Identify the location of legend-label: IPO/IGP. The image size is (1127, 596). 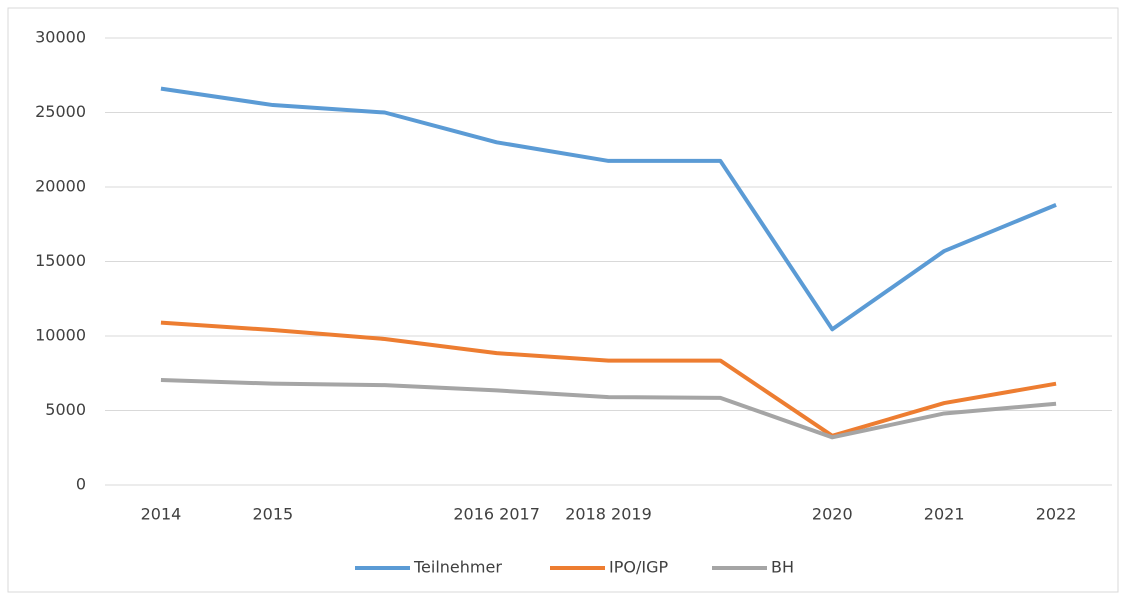
(638, 567).